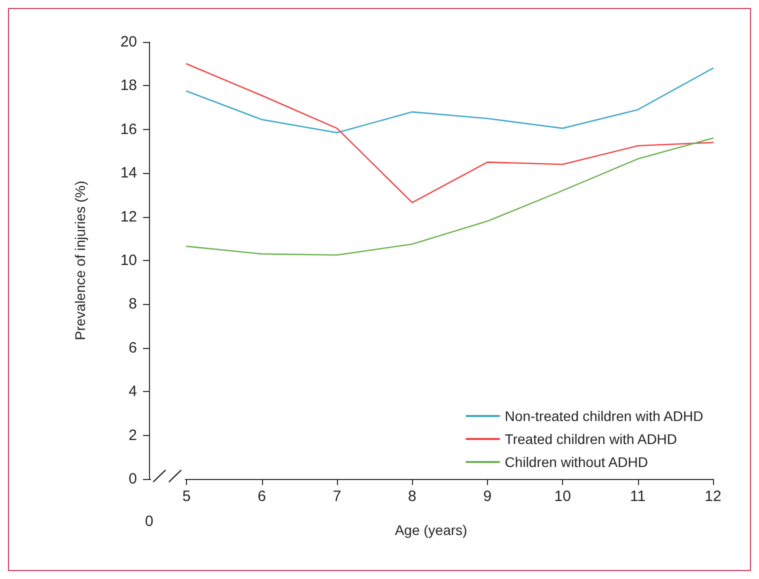 This screenshot has width=759, height=579. What do you see at coordinates (128, 129) in the screenshot?
I see `y-tick-label: 16` at bounding box center [128, 129].